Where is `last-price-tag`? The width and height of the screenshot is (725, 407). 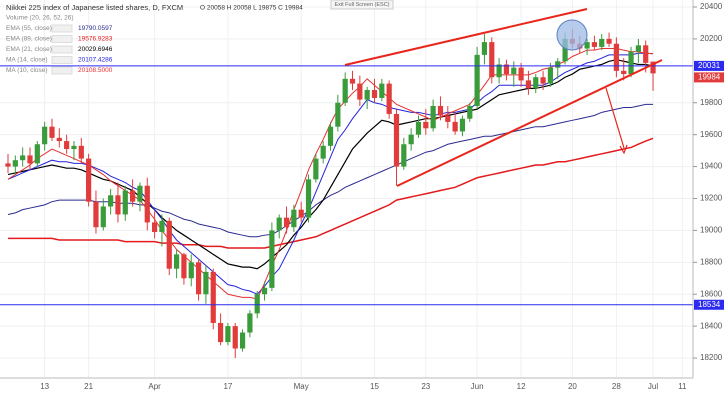
last-price-tag is located at coordinates (709, 77).